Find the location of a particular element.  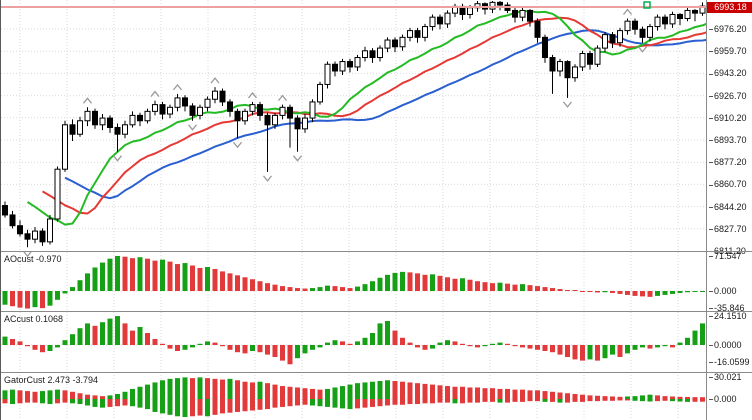

fractal-down-icon is located at coordinates (192, 127).